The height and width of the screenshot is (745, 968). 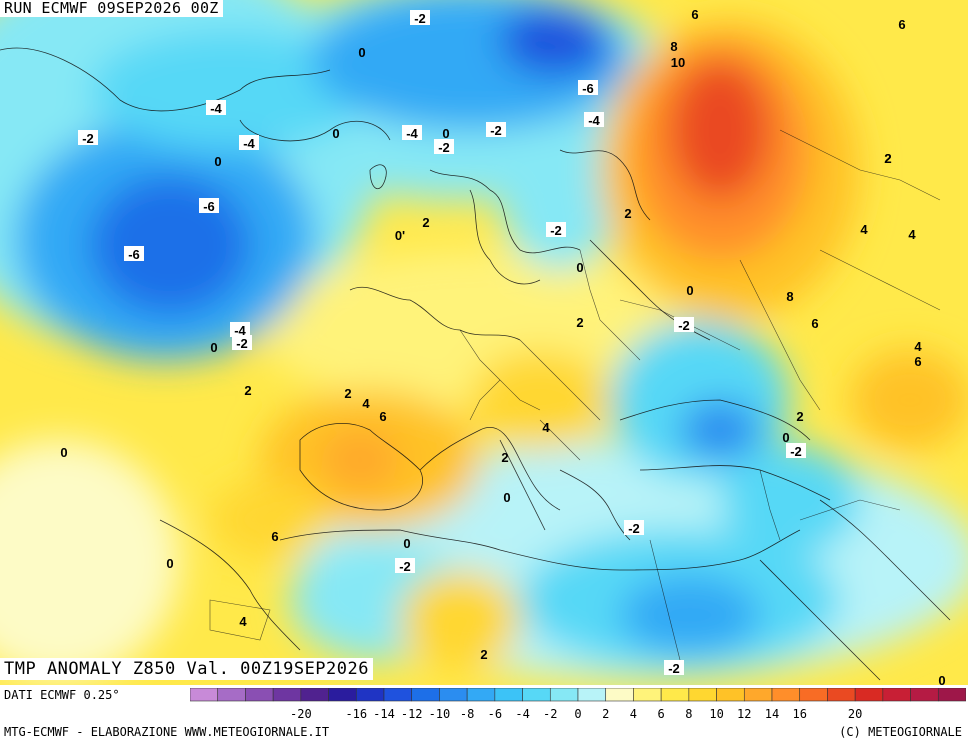 What do you see at coordinates (744, 714) in the screenshot?
I see `legend-tick-label: 12` at bounding box center [744, 714].